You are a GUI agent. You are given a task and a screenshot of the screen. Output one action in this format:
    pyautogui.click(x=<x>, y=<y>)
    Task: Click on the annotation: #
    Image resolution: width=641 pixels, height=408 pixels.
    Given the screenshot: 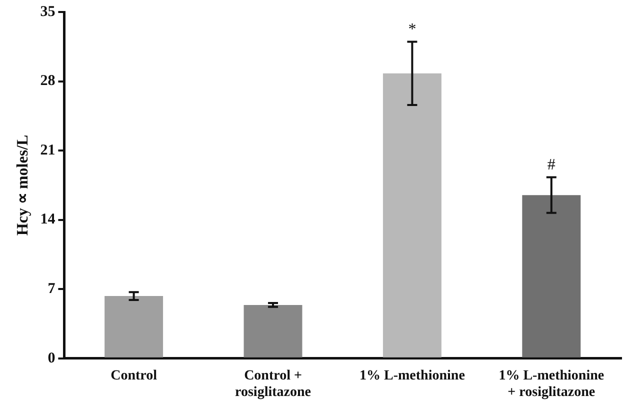 What is the action you would take?
    pyautogui.click(x=551, y=165)
    